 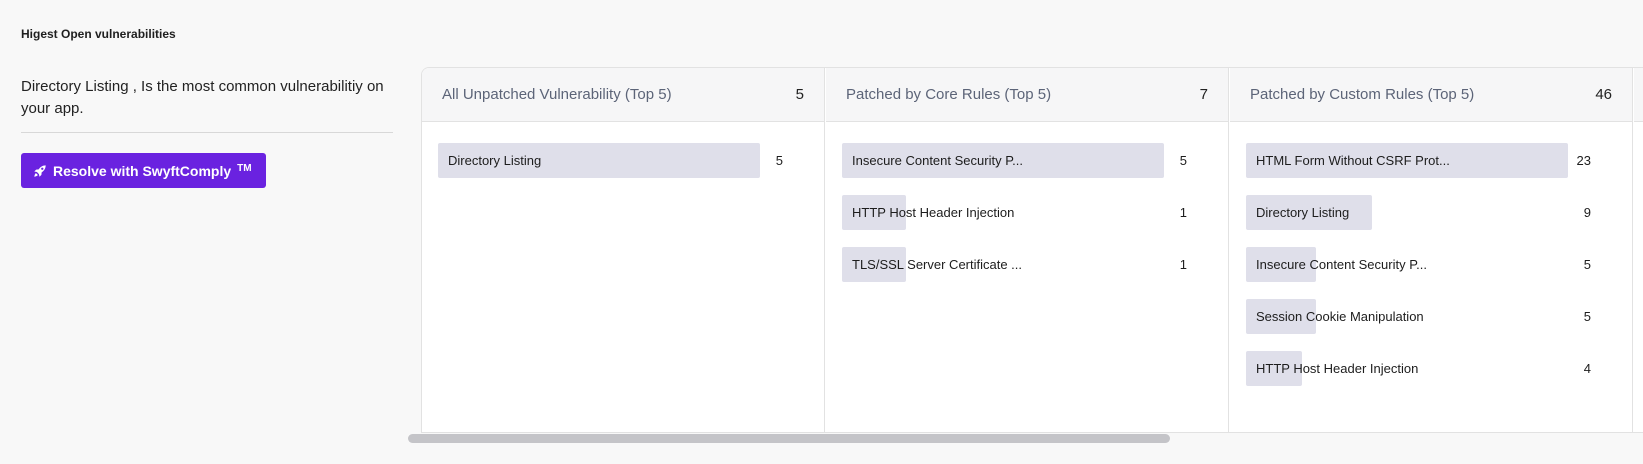 I want to click on vulnerability-list: Directory Listing 5, so click(x=623, y=150).